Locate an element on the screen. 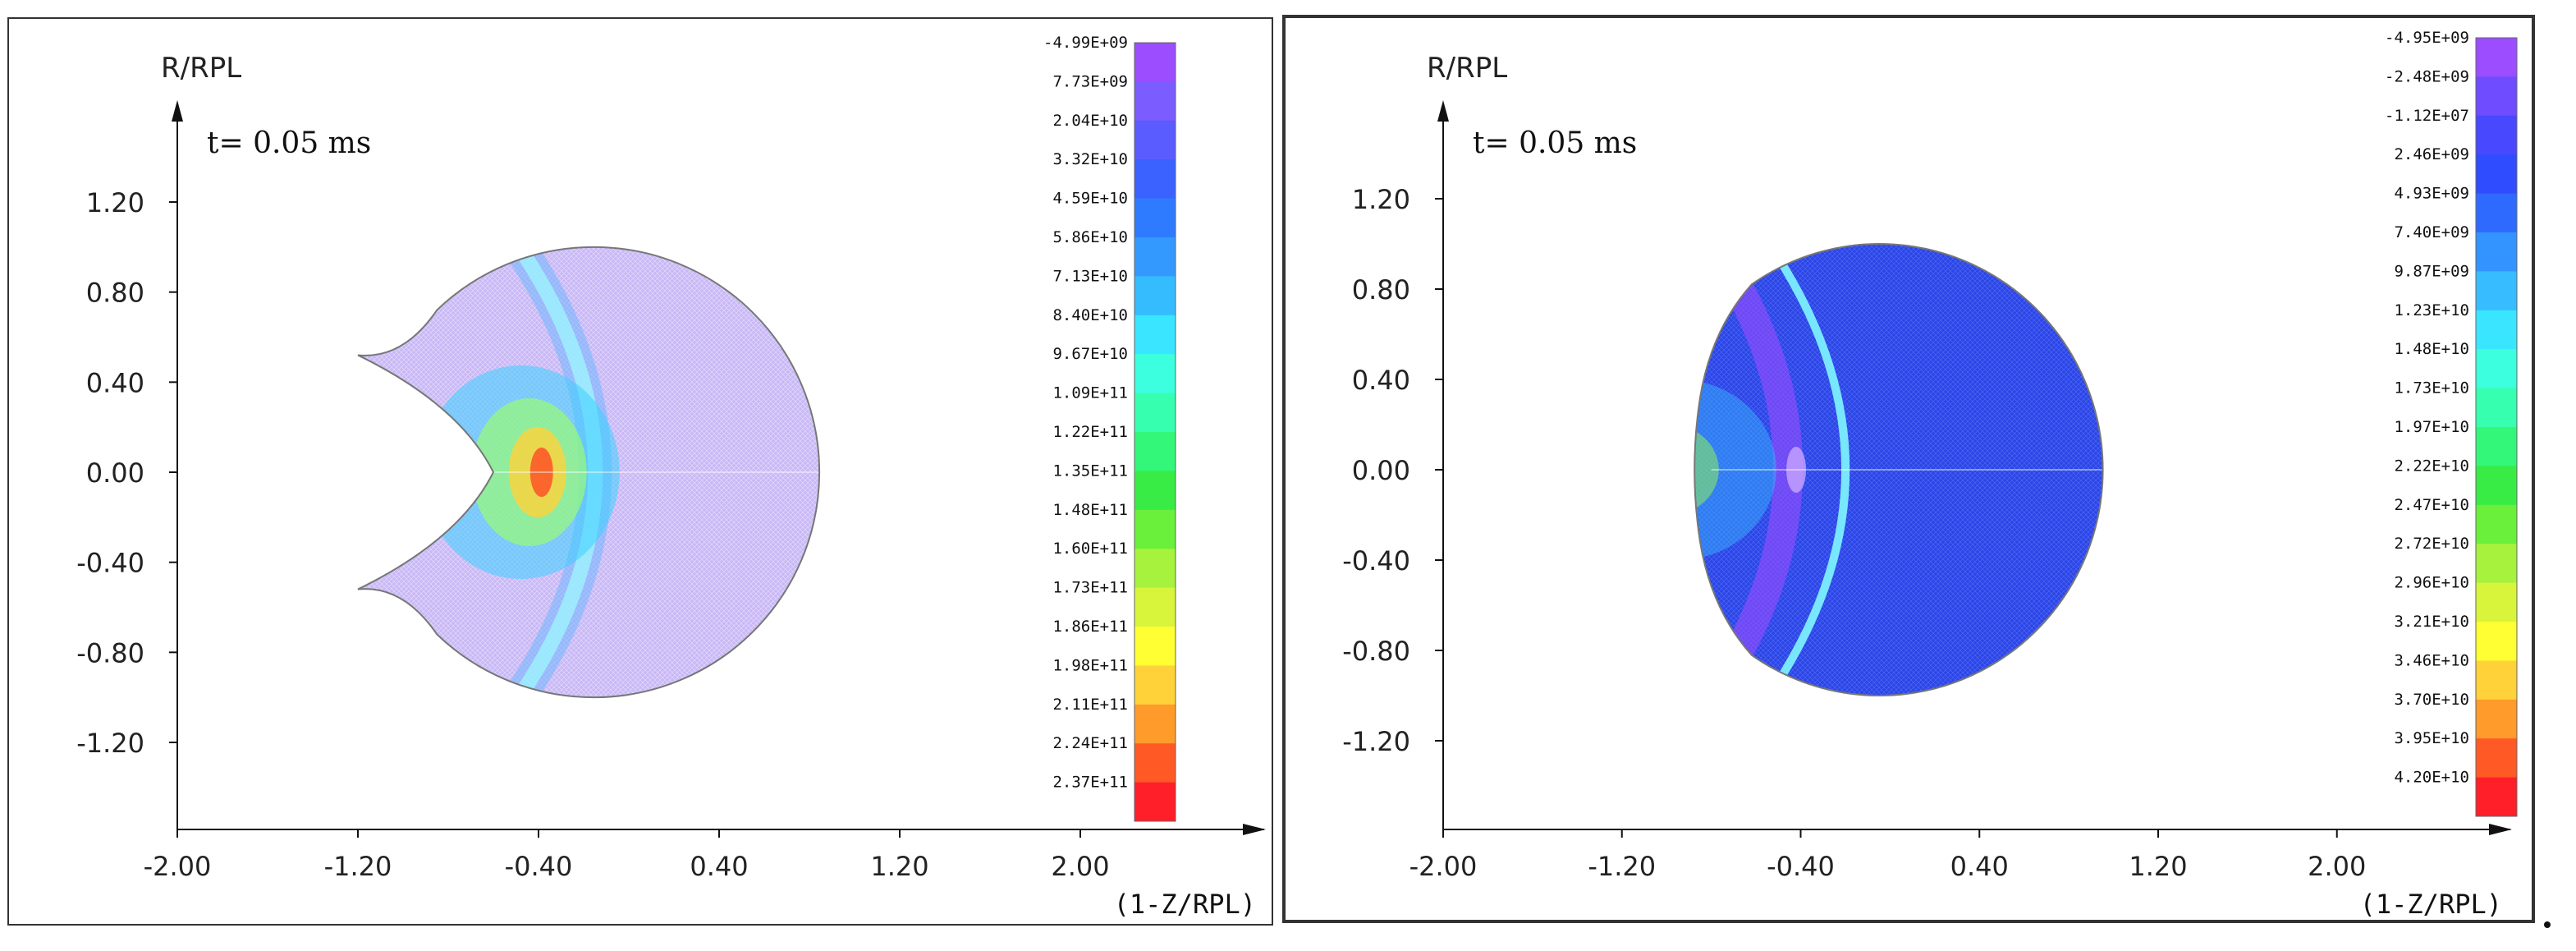  colorbar-label: 2.37E+11 is located at coordinates (1090, 783).